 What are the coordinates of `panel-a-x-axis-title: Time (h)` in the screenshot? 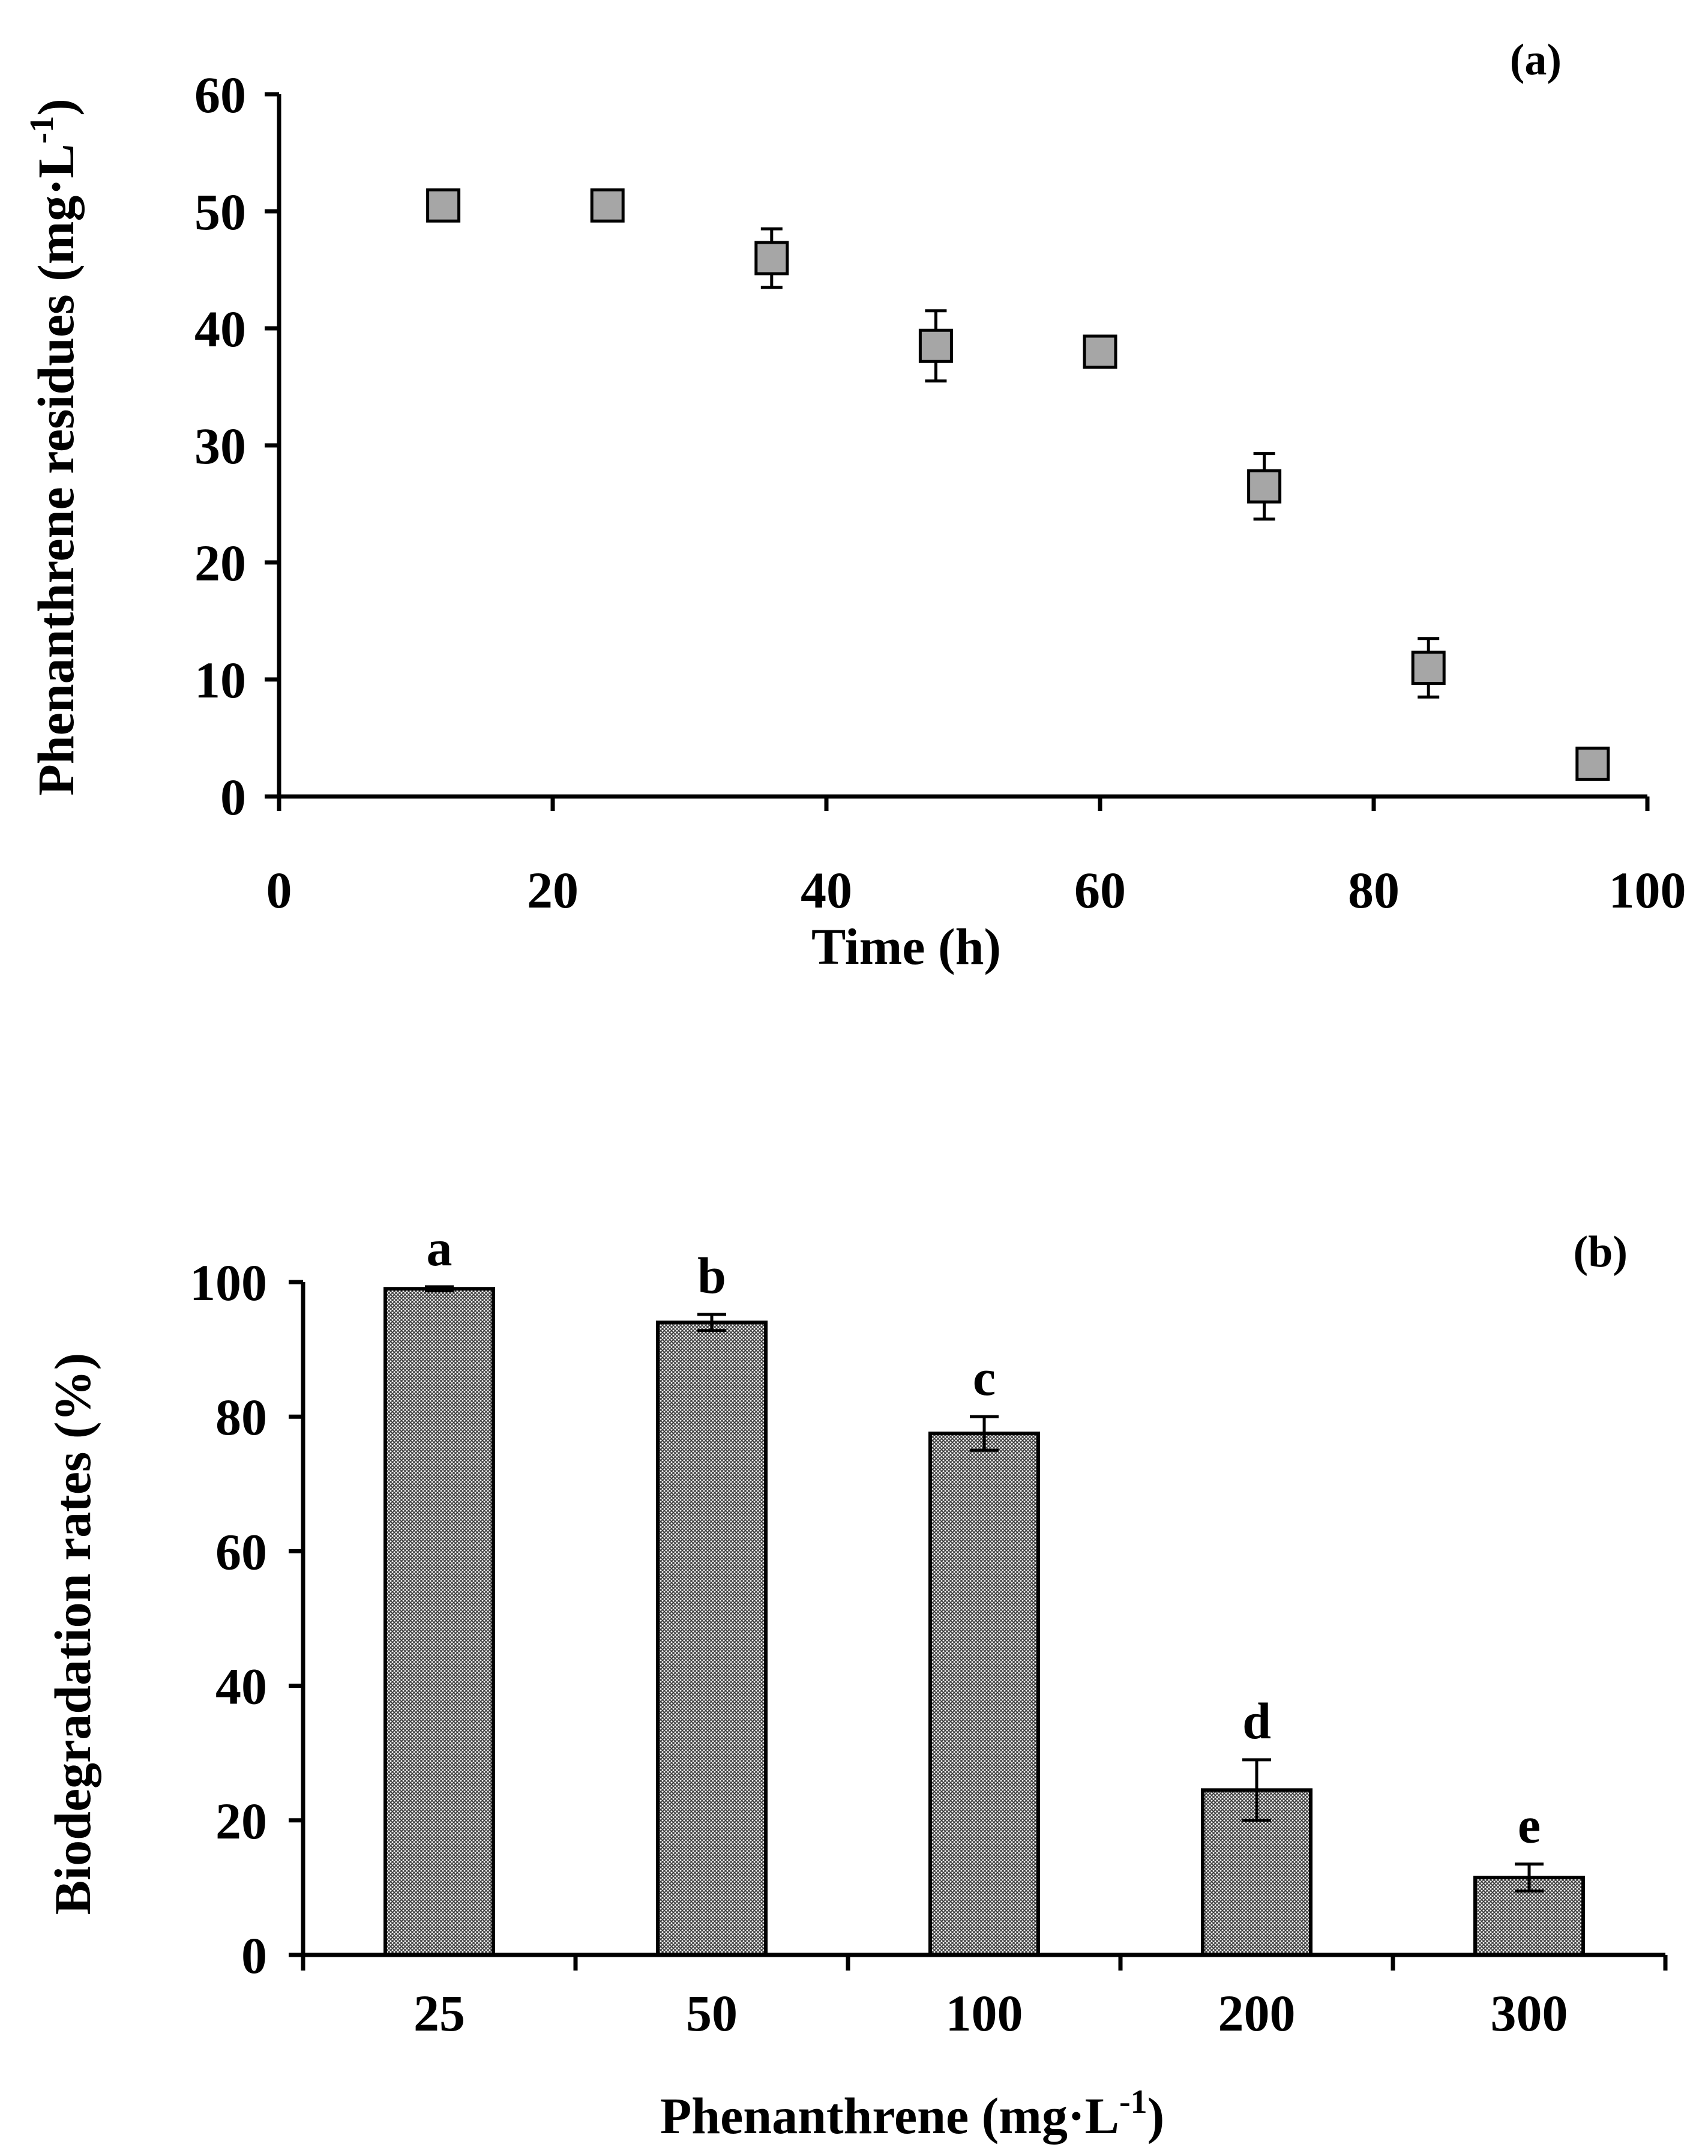 It's located at (906, 946).